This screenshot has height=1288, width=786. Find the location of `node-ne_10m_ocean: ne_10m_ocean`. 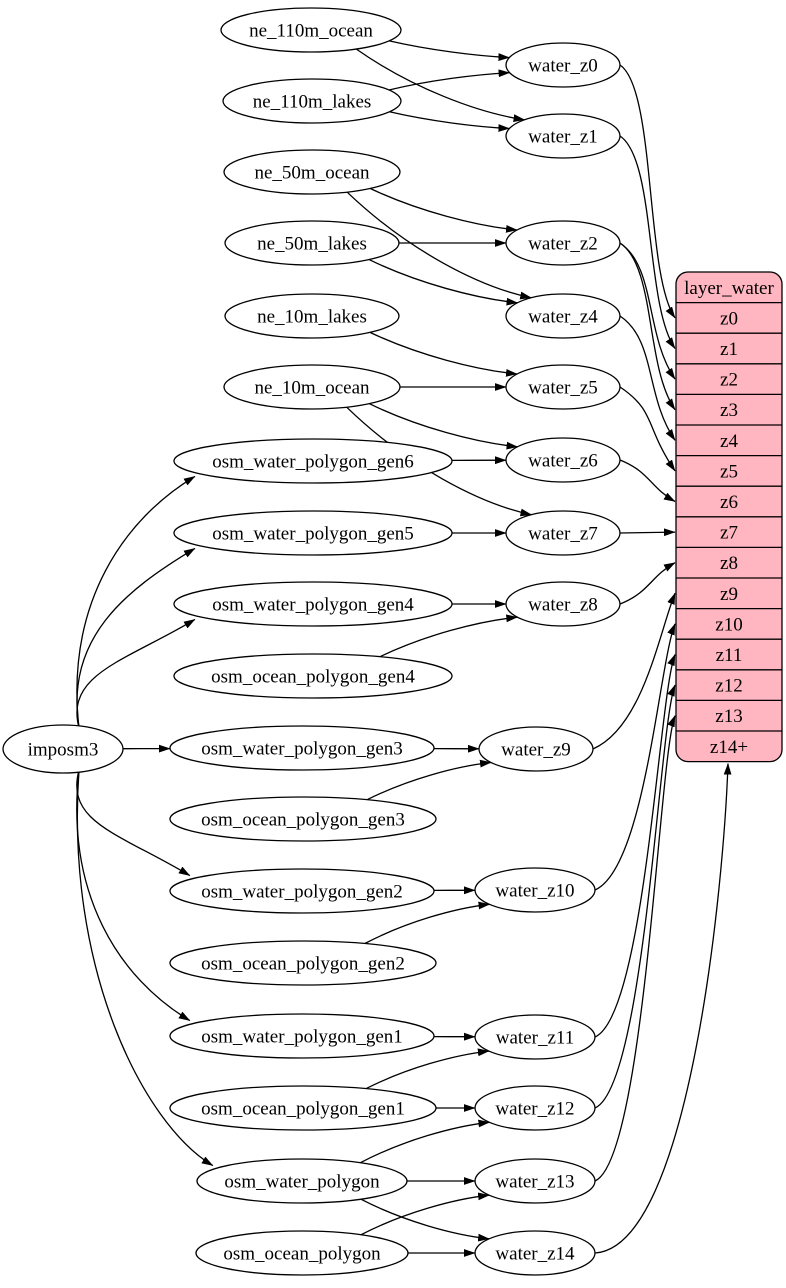

node-ne_10m_ocean: ne_10m_ocean is located at coordinates (312, 387).